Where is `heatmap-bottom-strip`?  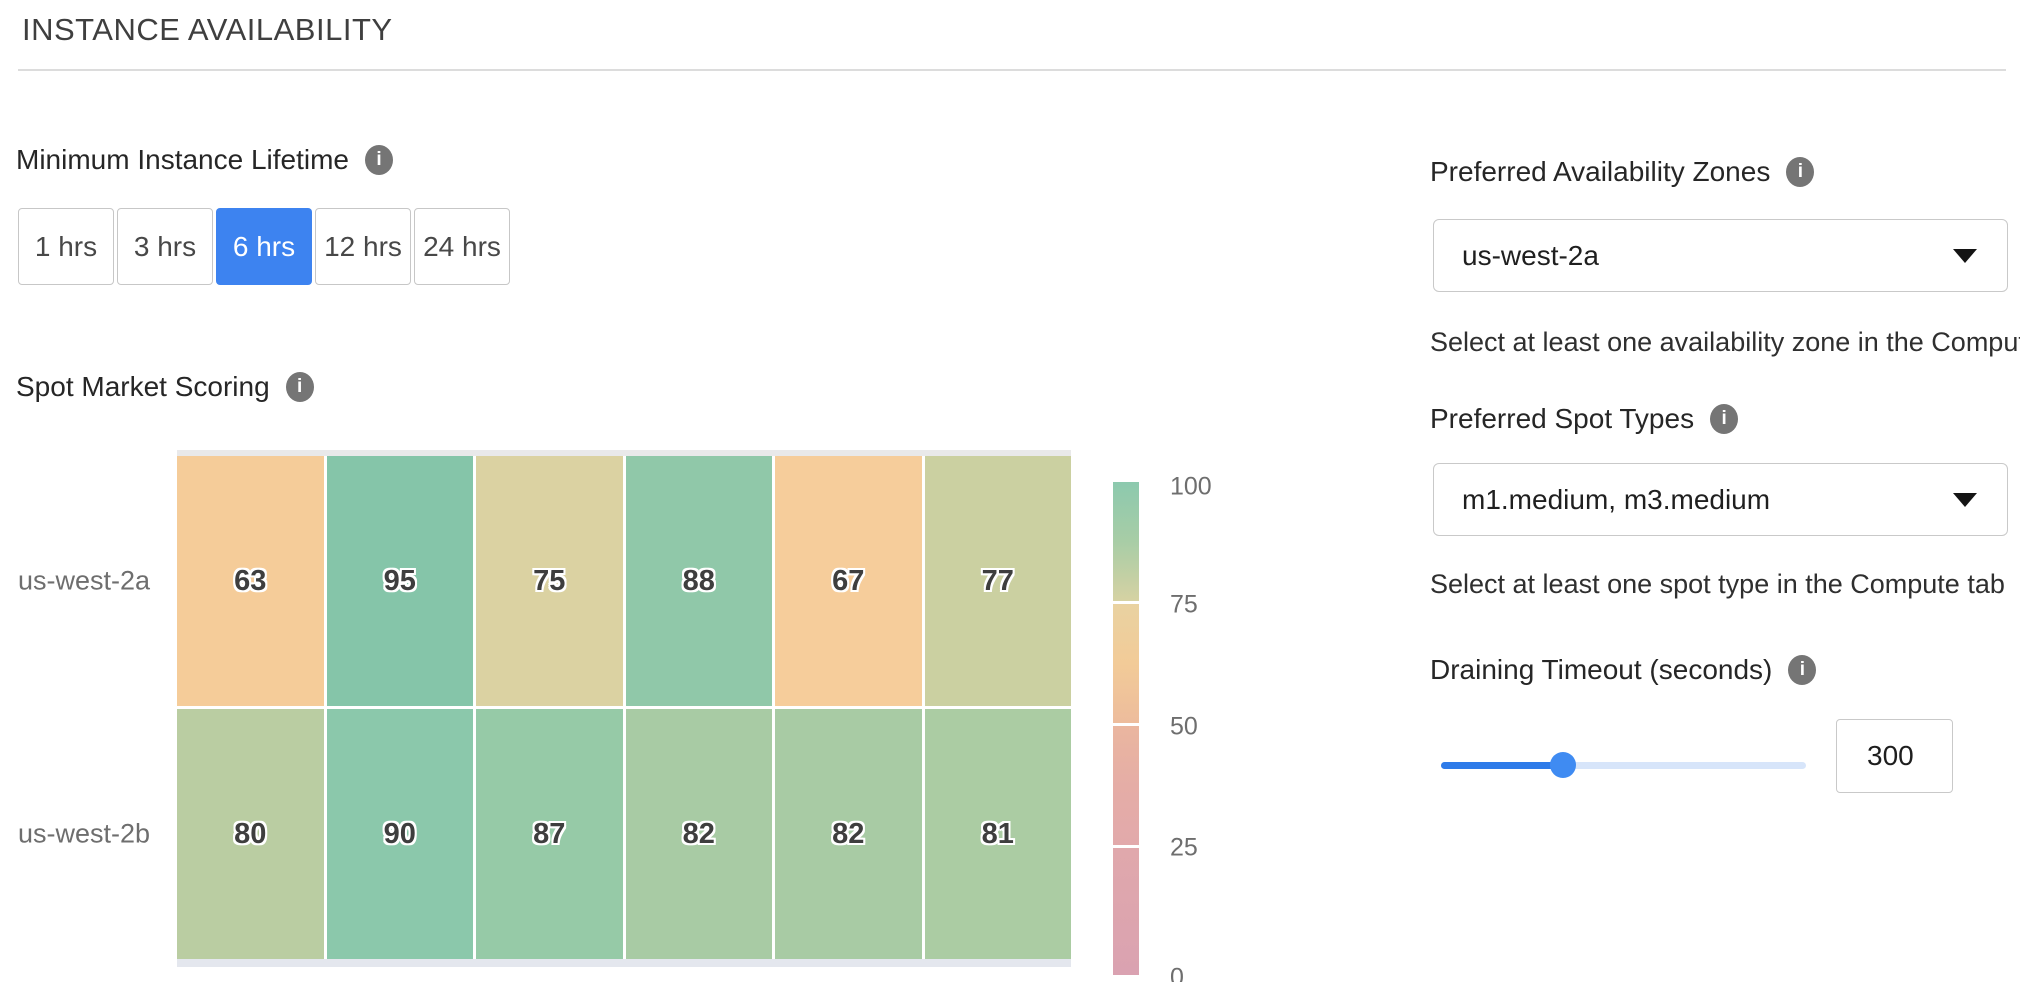 heatmap-bottom-strip is located at coordinates (624, 963).